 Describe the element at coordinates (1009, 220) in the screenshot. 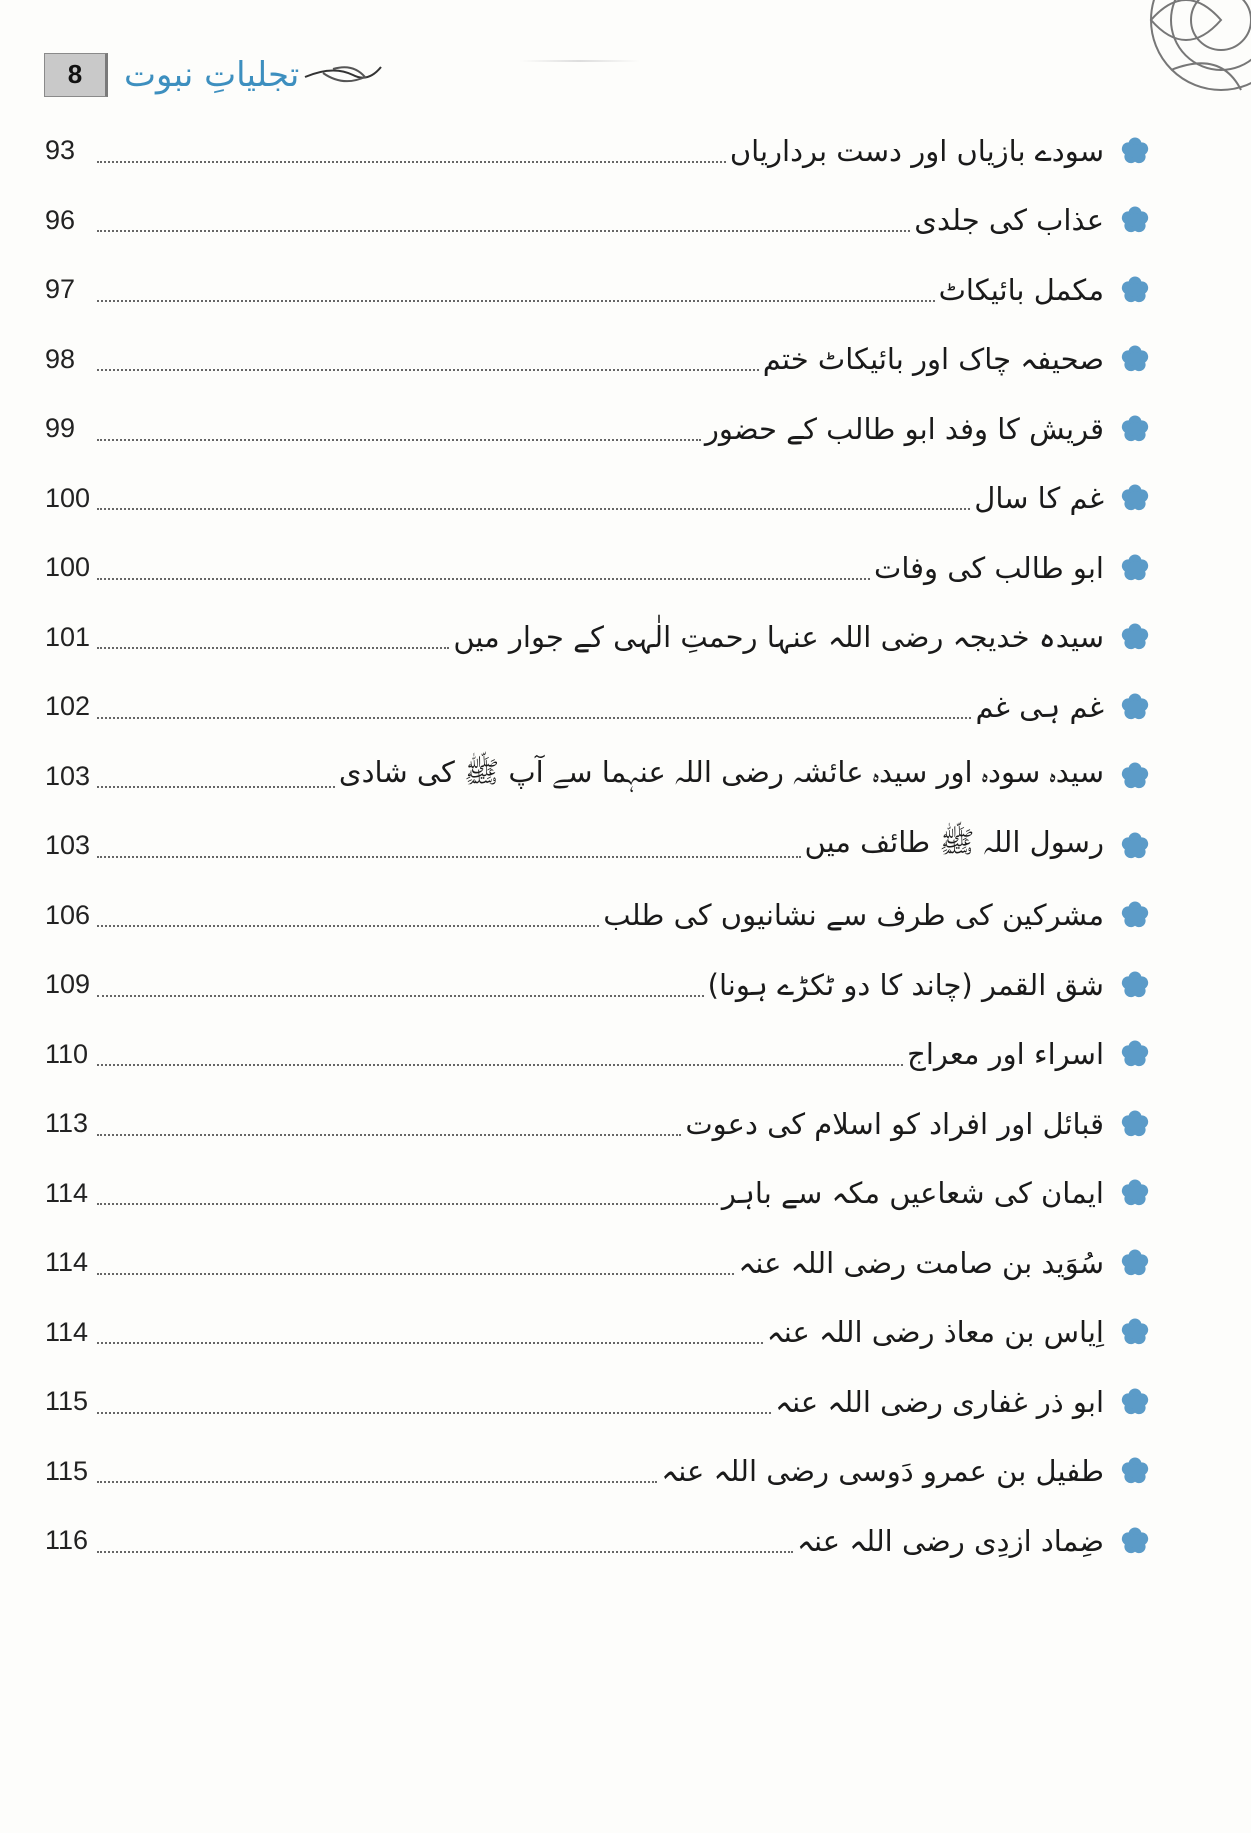

I see `toc-entry-title: عذاب کی جلدی` at that location.